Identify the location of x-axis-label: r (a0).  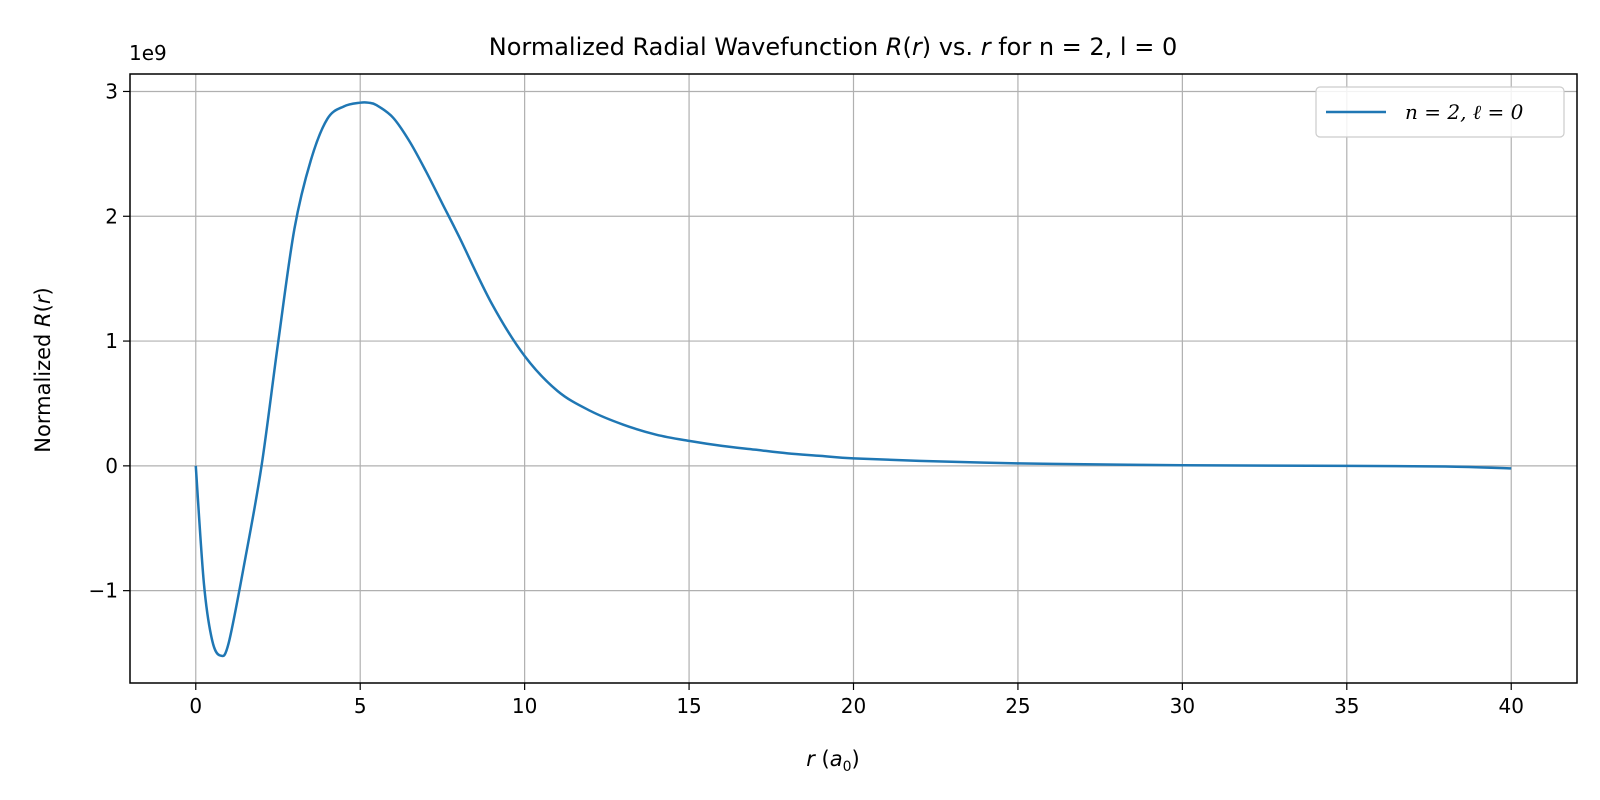
(833, 761).